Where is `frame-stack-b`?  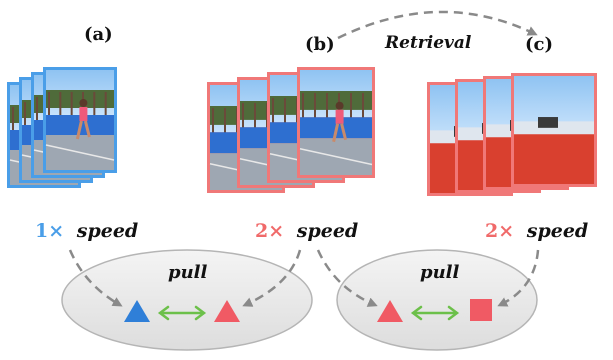
frame-stack-b is located at coordinates (291, 130).